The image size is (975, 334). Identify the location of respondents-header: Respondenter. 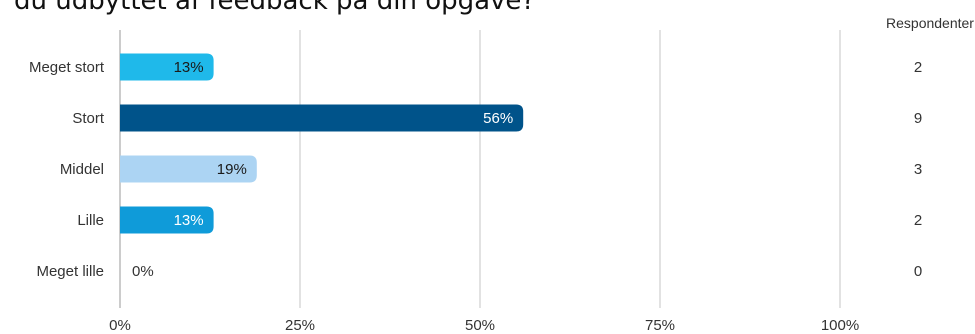
(930, 23).